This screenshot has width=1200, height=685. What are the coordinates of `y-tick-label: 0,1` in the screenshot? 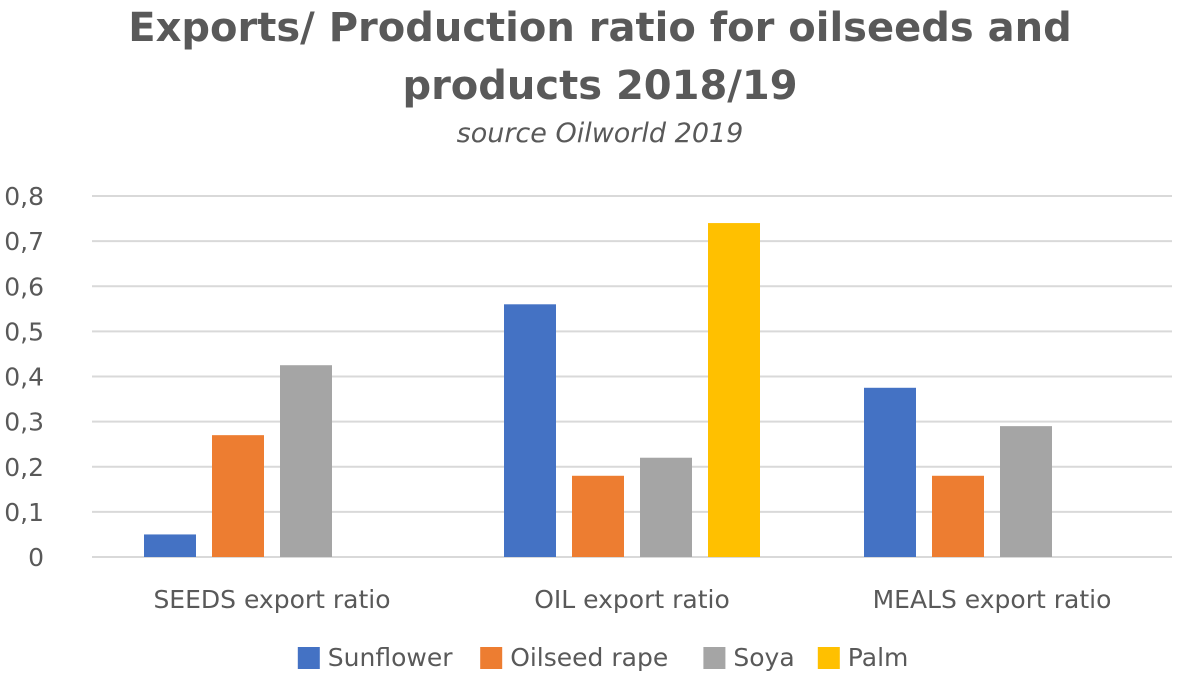 It's located at (24, 512).